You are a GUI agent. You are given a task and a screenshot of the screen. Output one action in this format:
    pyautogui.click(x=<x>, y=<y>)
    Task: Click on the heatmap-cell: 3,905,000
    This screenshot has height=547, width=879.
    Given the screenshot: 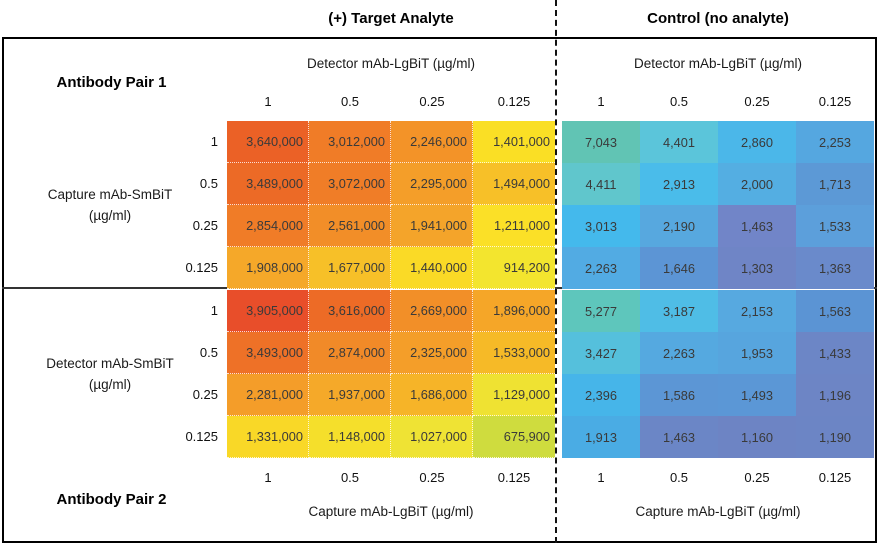 What is the action you would take?
    pyautogui.click(x=268, y=311)
    